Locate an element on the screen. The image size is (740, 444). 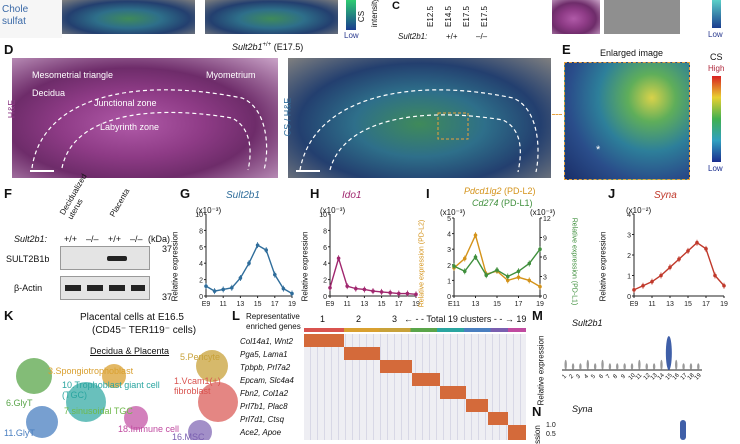
y-tick-label: 10 is located at coordinates (199, 215).